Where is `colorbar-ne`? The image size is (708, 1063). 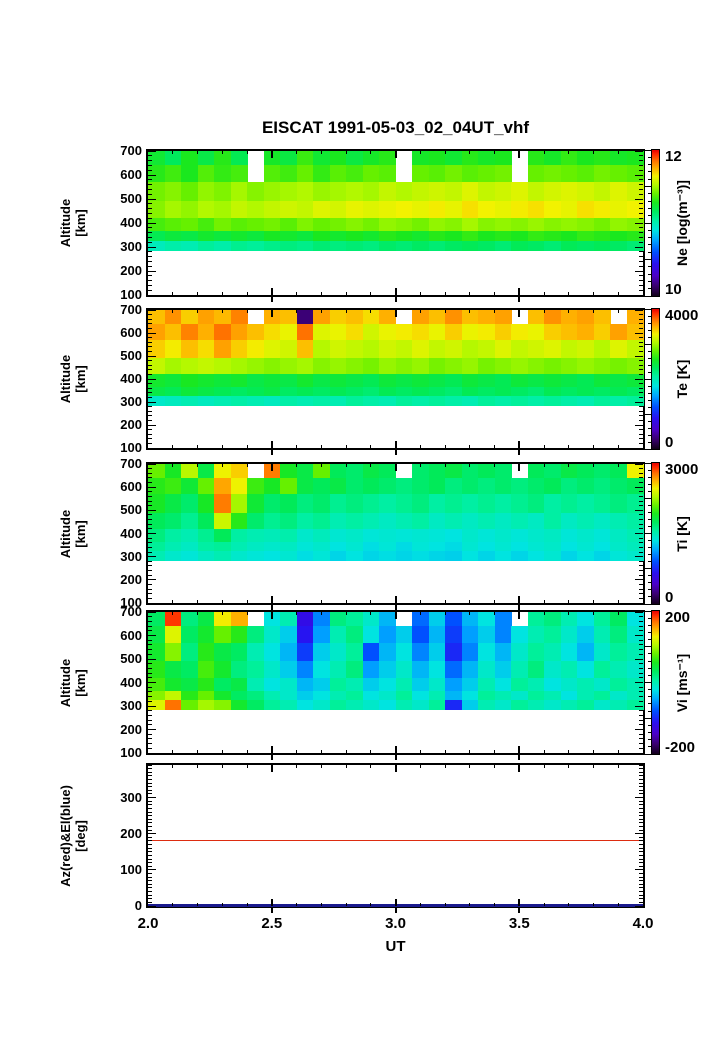 colorbar-ne is located at coordinates (655, 223).